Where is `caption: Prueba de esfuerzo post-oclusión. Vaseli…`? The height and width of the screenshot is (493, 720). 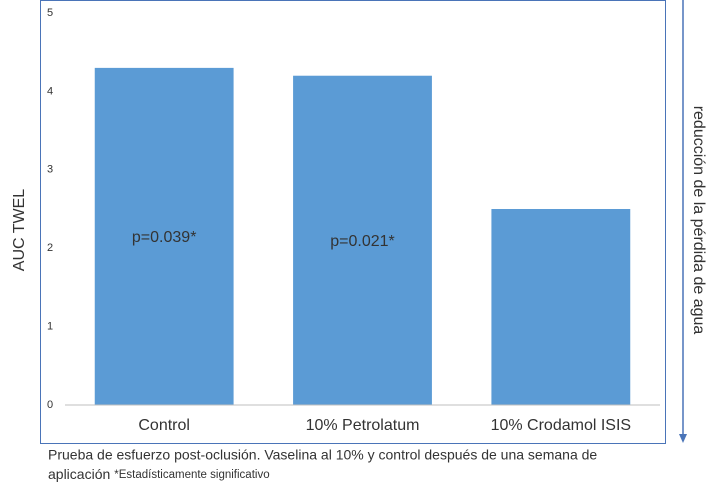
caption: Prueba de esfuerzo post-oclusión. Vaseli… is located at coordinates (322, 455).